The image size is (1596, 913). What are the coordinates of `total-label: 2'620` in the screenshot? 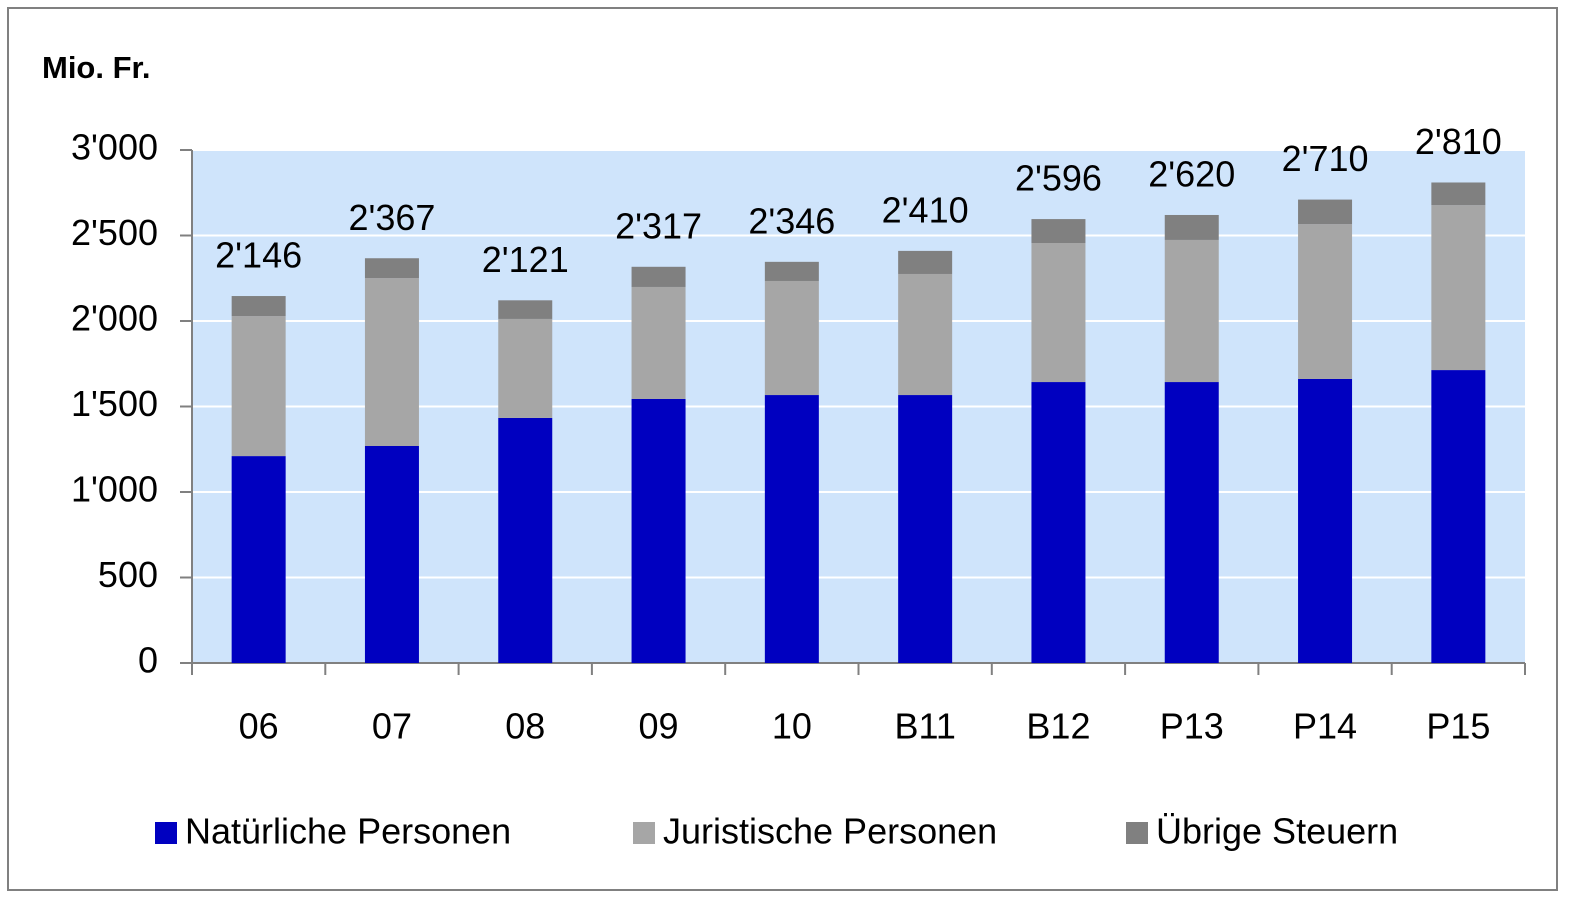 It's located at (1191, 173).